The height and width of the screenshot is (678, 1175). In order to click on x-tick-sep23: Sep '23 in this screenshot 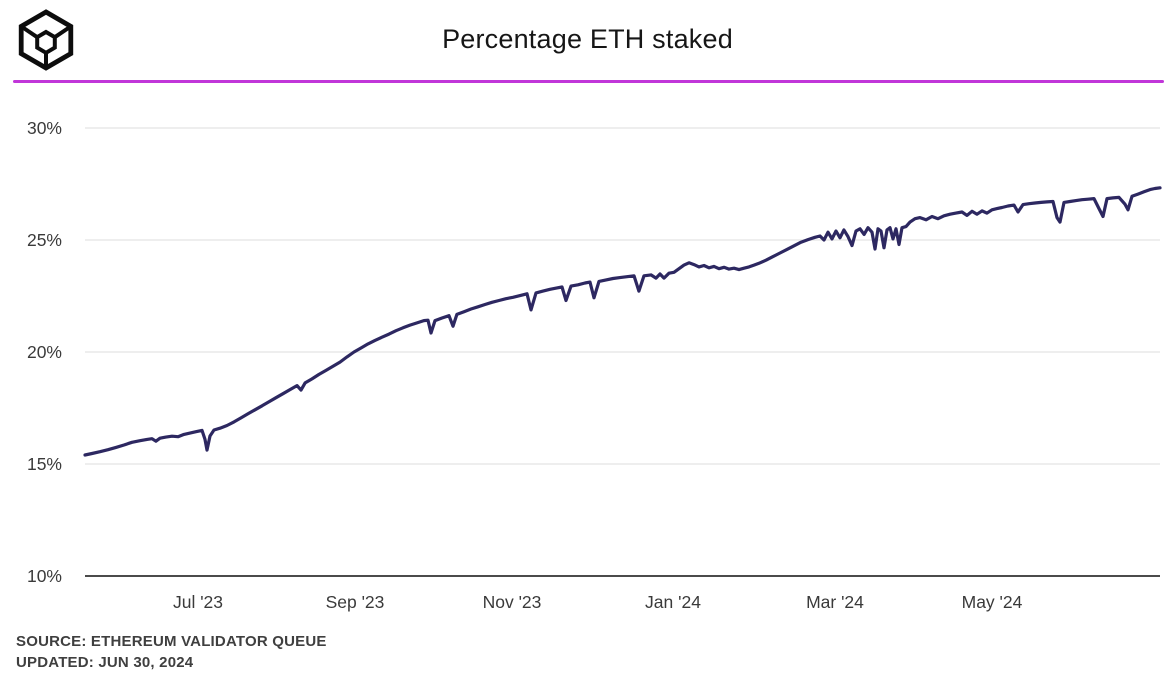, I will do `click(355, 602)`.